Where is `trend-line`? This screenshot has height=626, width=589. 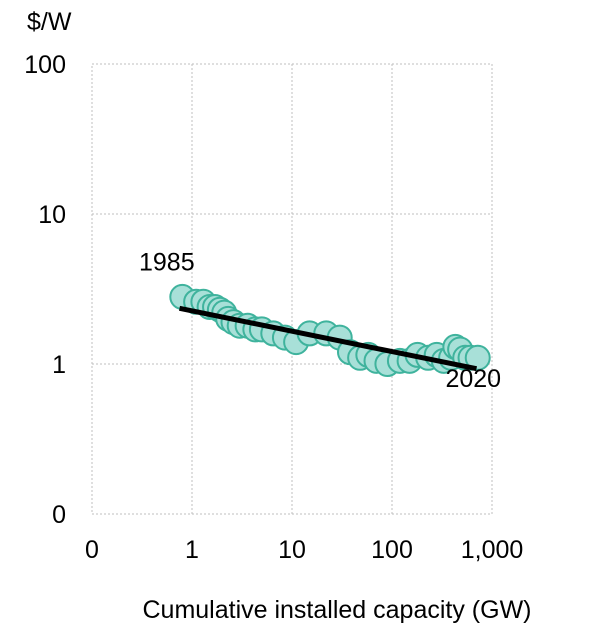
trend-line is located at coordinates (328, 338).